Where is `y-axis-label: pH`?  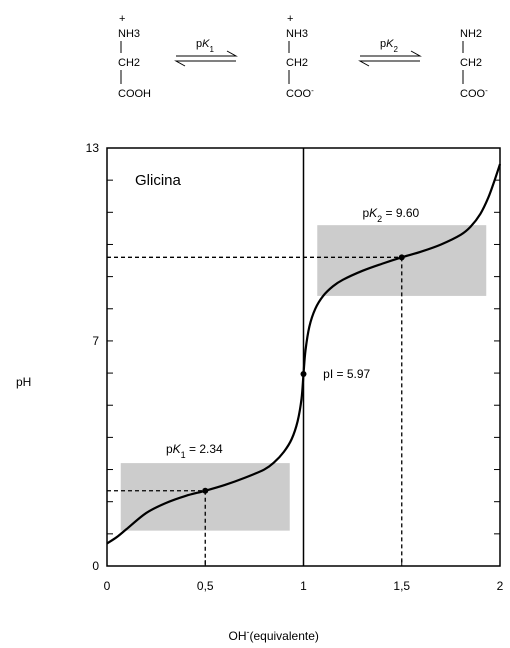 y-axis-label: pH is located at coordinates (23, 382).